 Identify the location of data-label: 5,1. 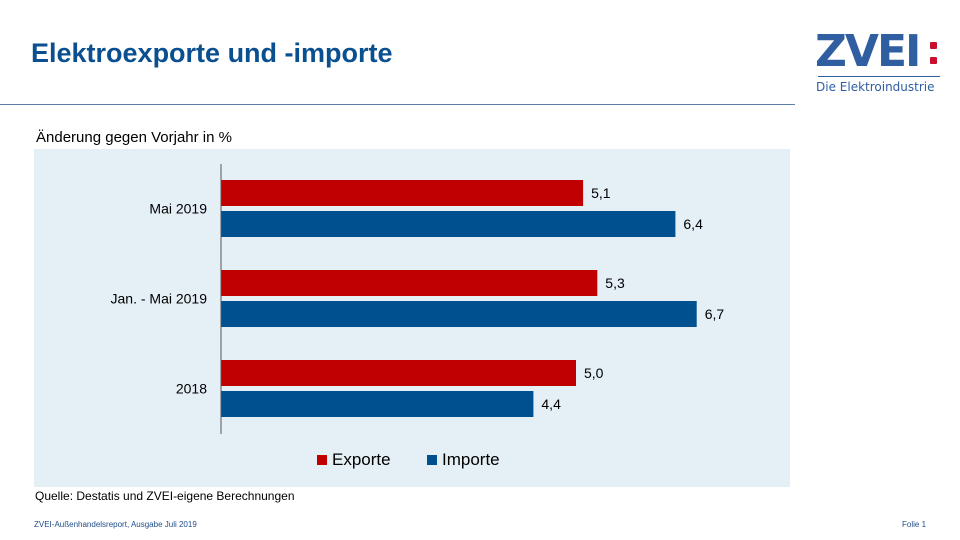
(601, 193).